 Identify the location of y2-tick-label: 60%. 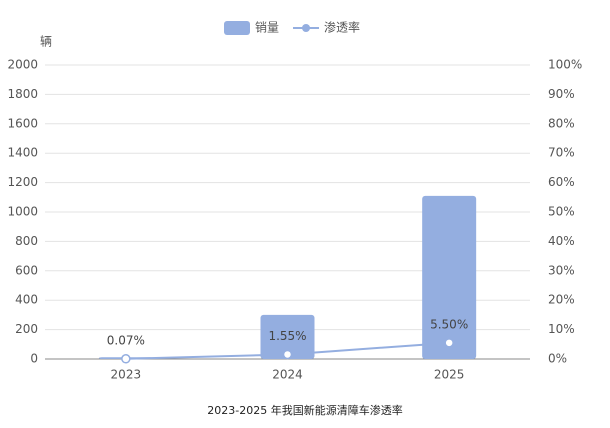
(561, 182).